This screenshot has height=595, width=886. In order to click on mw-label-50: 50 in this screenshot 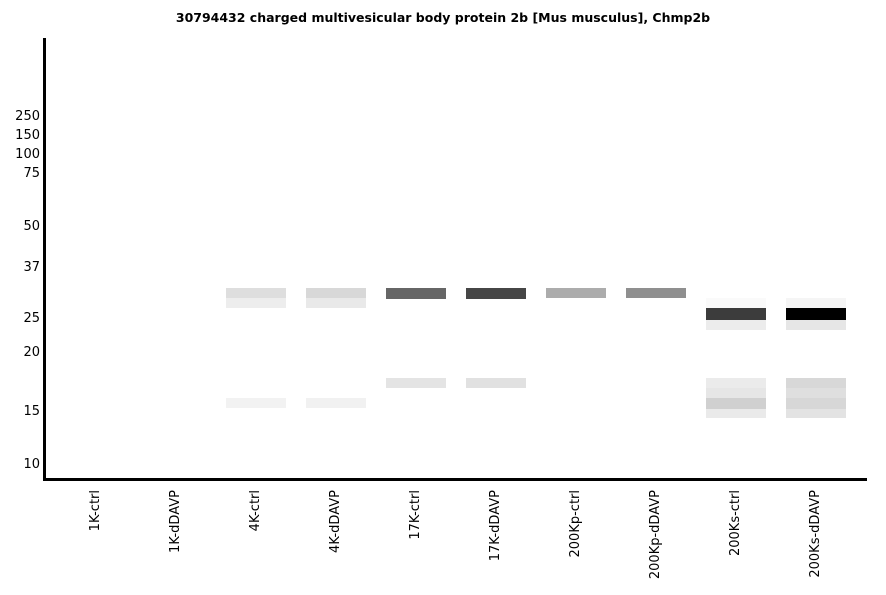, I will do `click(31, 226)`.